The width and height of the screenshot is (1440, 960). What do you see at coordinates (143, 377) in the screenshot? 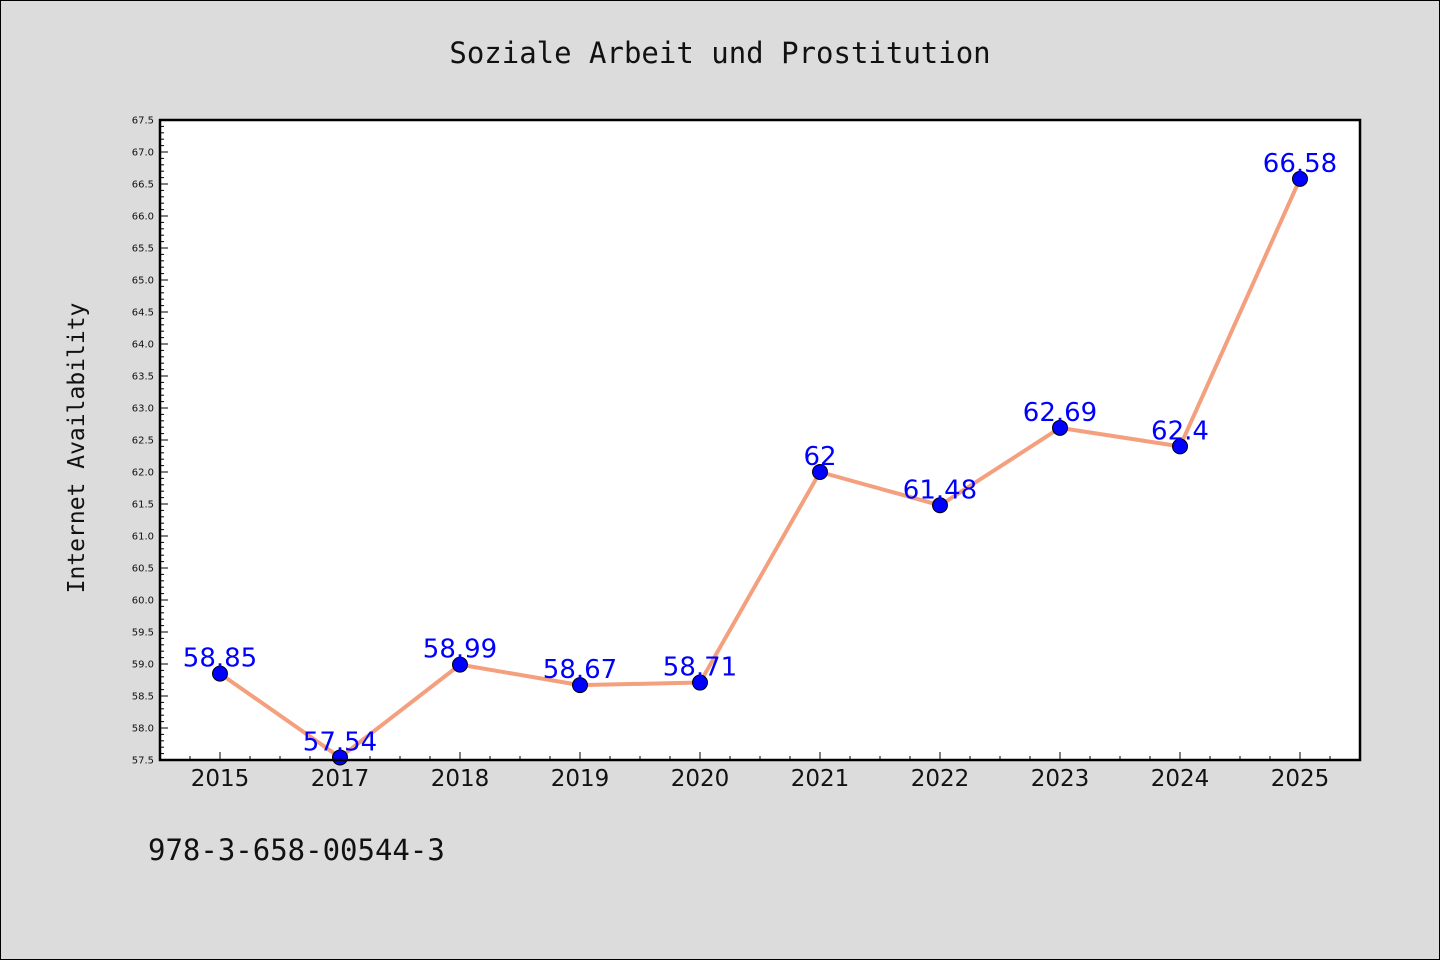
I see `y-tick-label: 63.5` at bounding box center [143, 377].